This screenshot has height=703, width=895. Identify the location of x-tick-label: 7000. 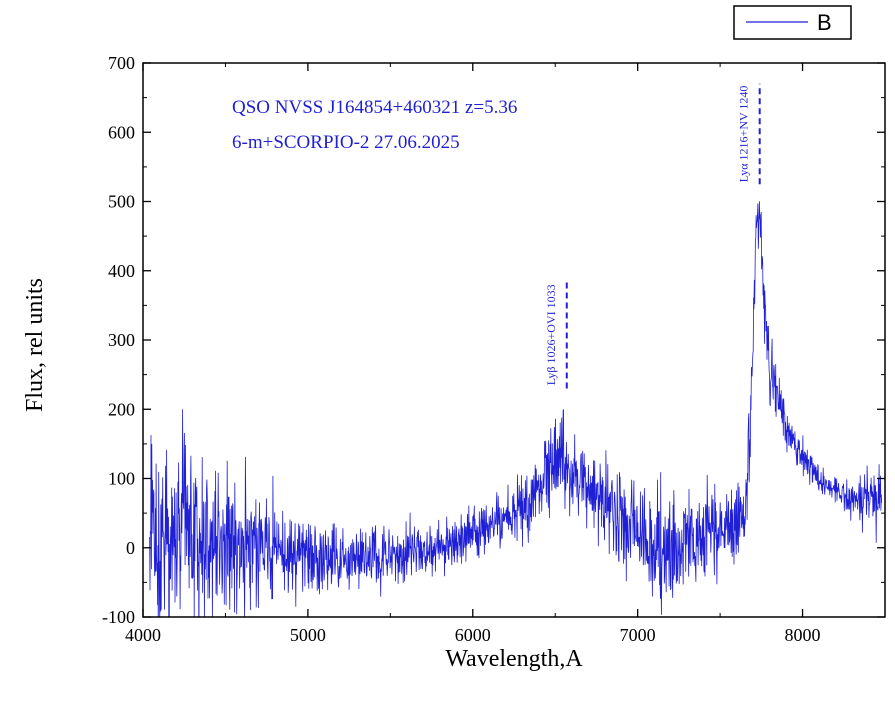
(638, 635).